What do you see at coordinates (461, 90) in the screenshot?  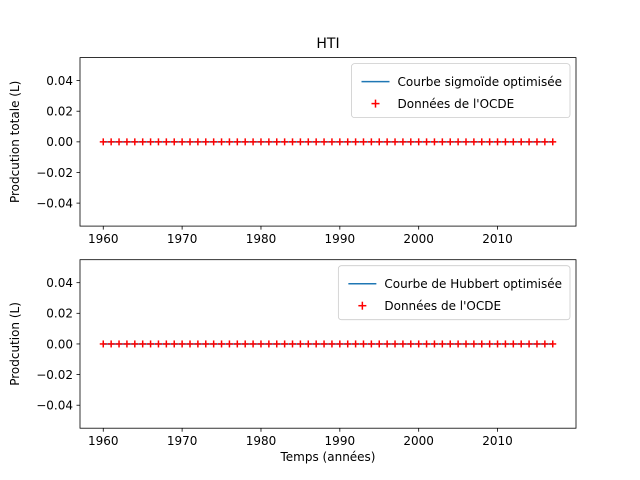 I see `legend-frame` at bounding box center [461, 90].